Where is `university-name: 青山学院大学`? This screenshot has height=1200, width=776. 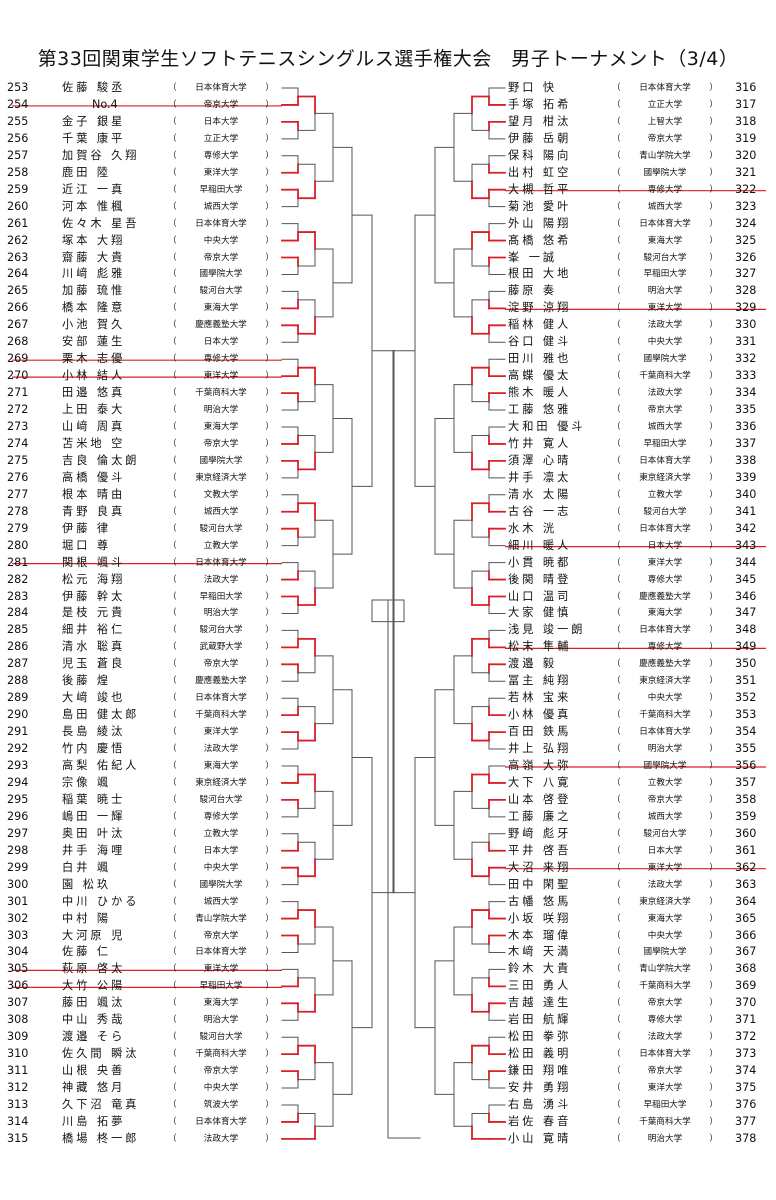
university-name: 青山学院大学 is located at coordinates (221, 919).